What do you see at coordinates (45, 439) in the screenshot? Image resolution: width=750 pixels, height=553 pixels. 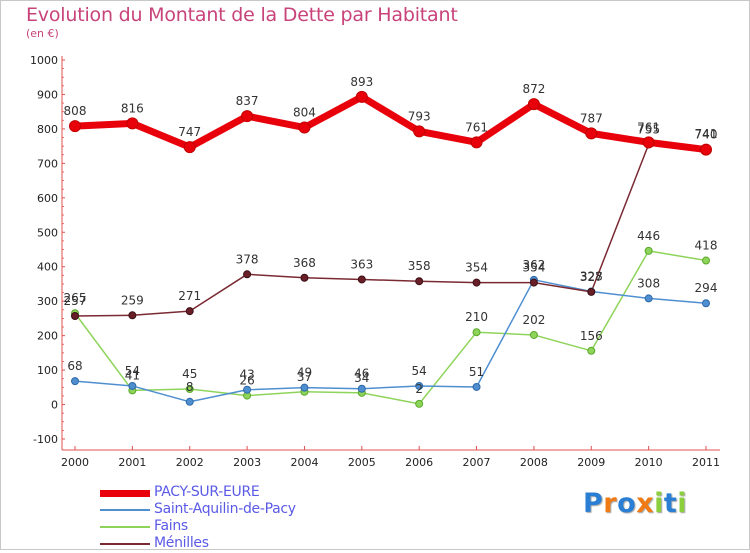 I see `y-tick-label: -100` at bounding box center [45, 439].